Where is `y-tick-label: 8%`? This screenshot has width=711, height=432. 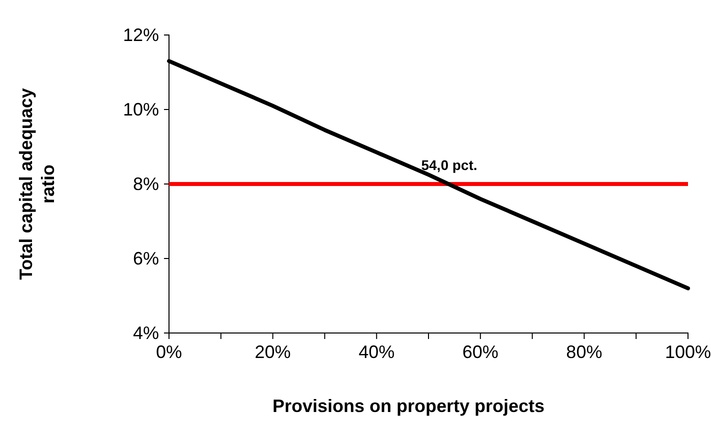 y-tick-label: 8% is located at coordinates (145, 184).